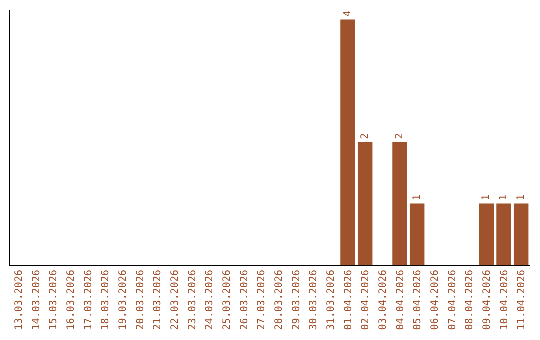 The image size is (540, 340). What do you see at coordinates (348, 300) in the screenshot?
I see `x-tick-label: 01.04.2026` at bounding box center [348, 300].